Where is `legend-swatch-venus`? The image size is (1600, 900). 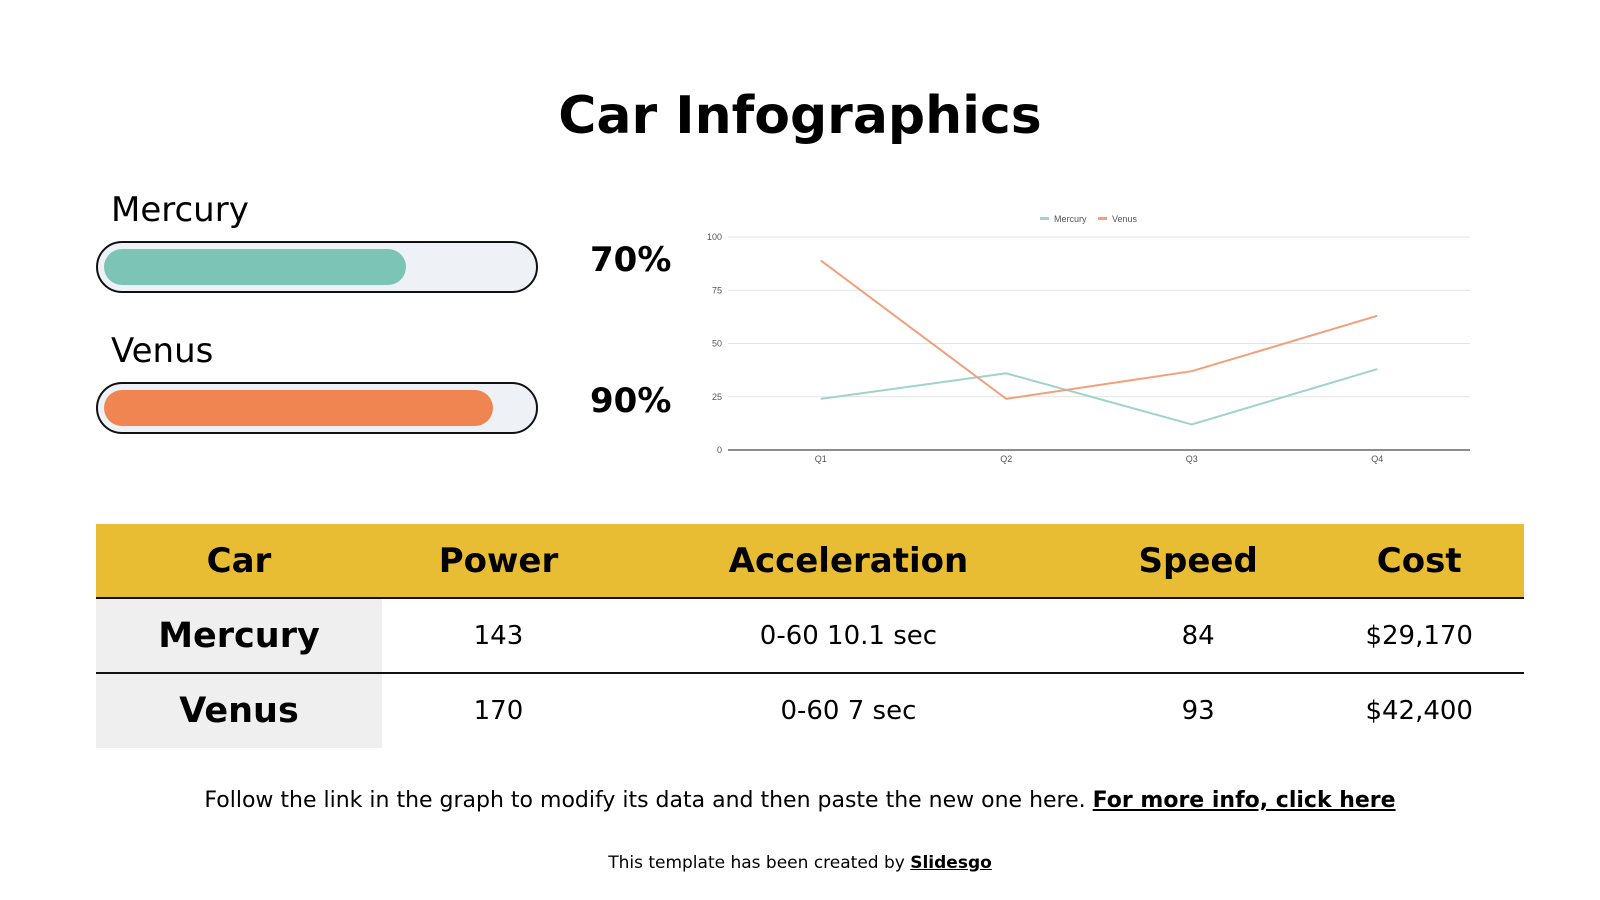 legend-swatch-venus is located at coordinates (1102, 218).